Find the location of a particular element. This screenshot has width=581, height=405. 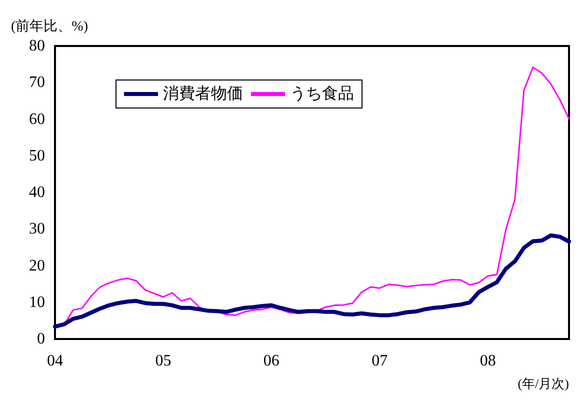

x-tick-label: 08 is located at coordinates (488, 361).